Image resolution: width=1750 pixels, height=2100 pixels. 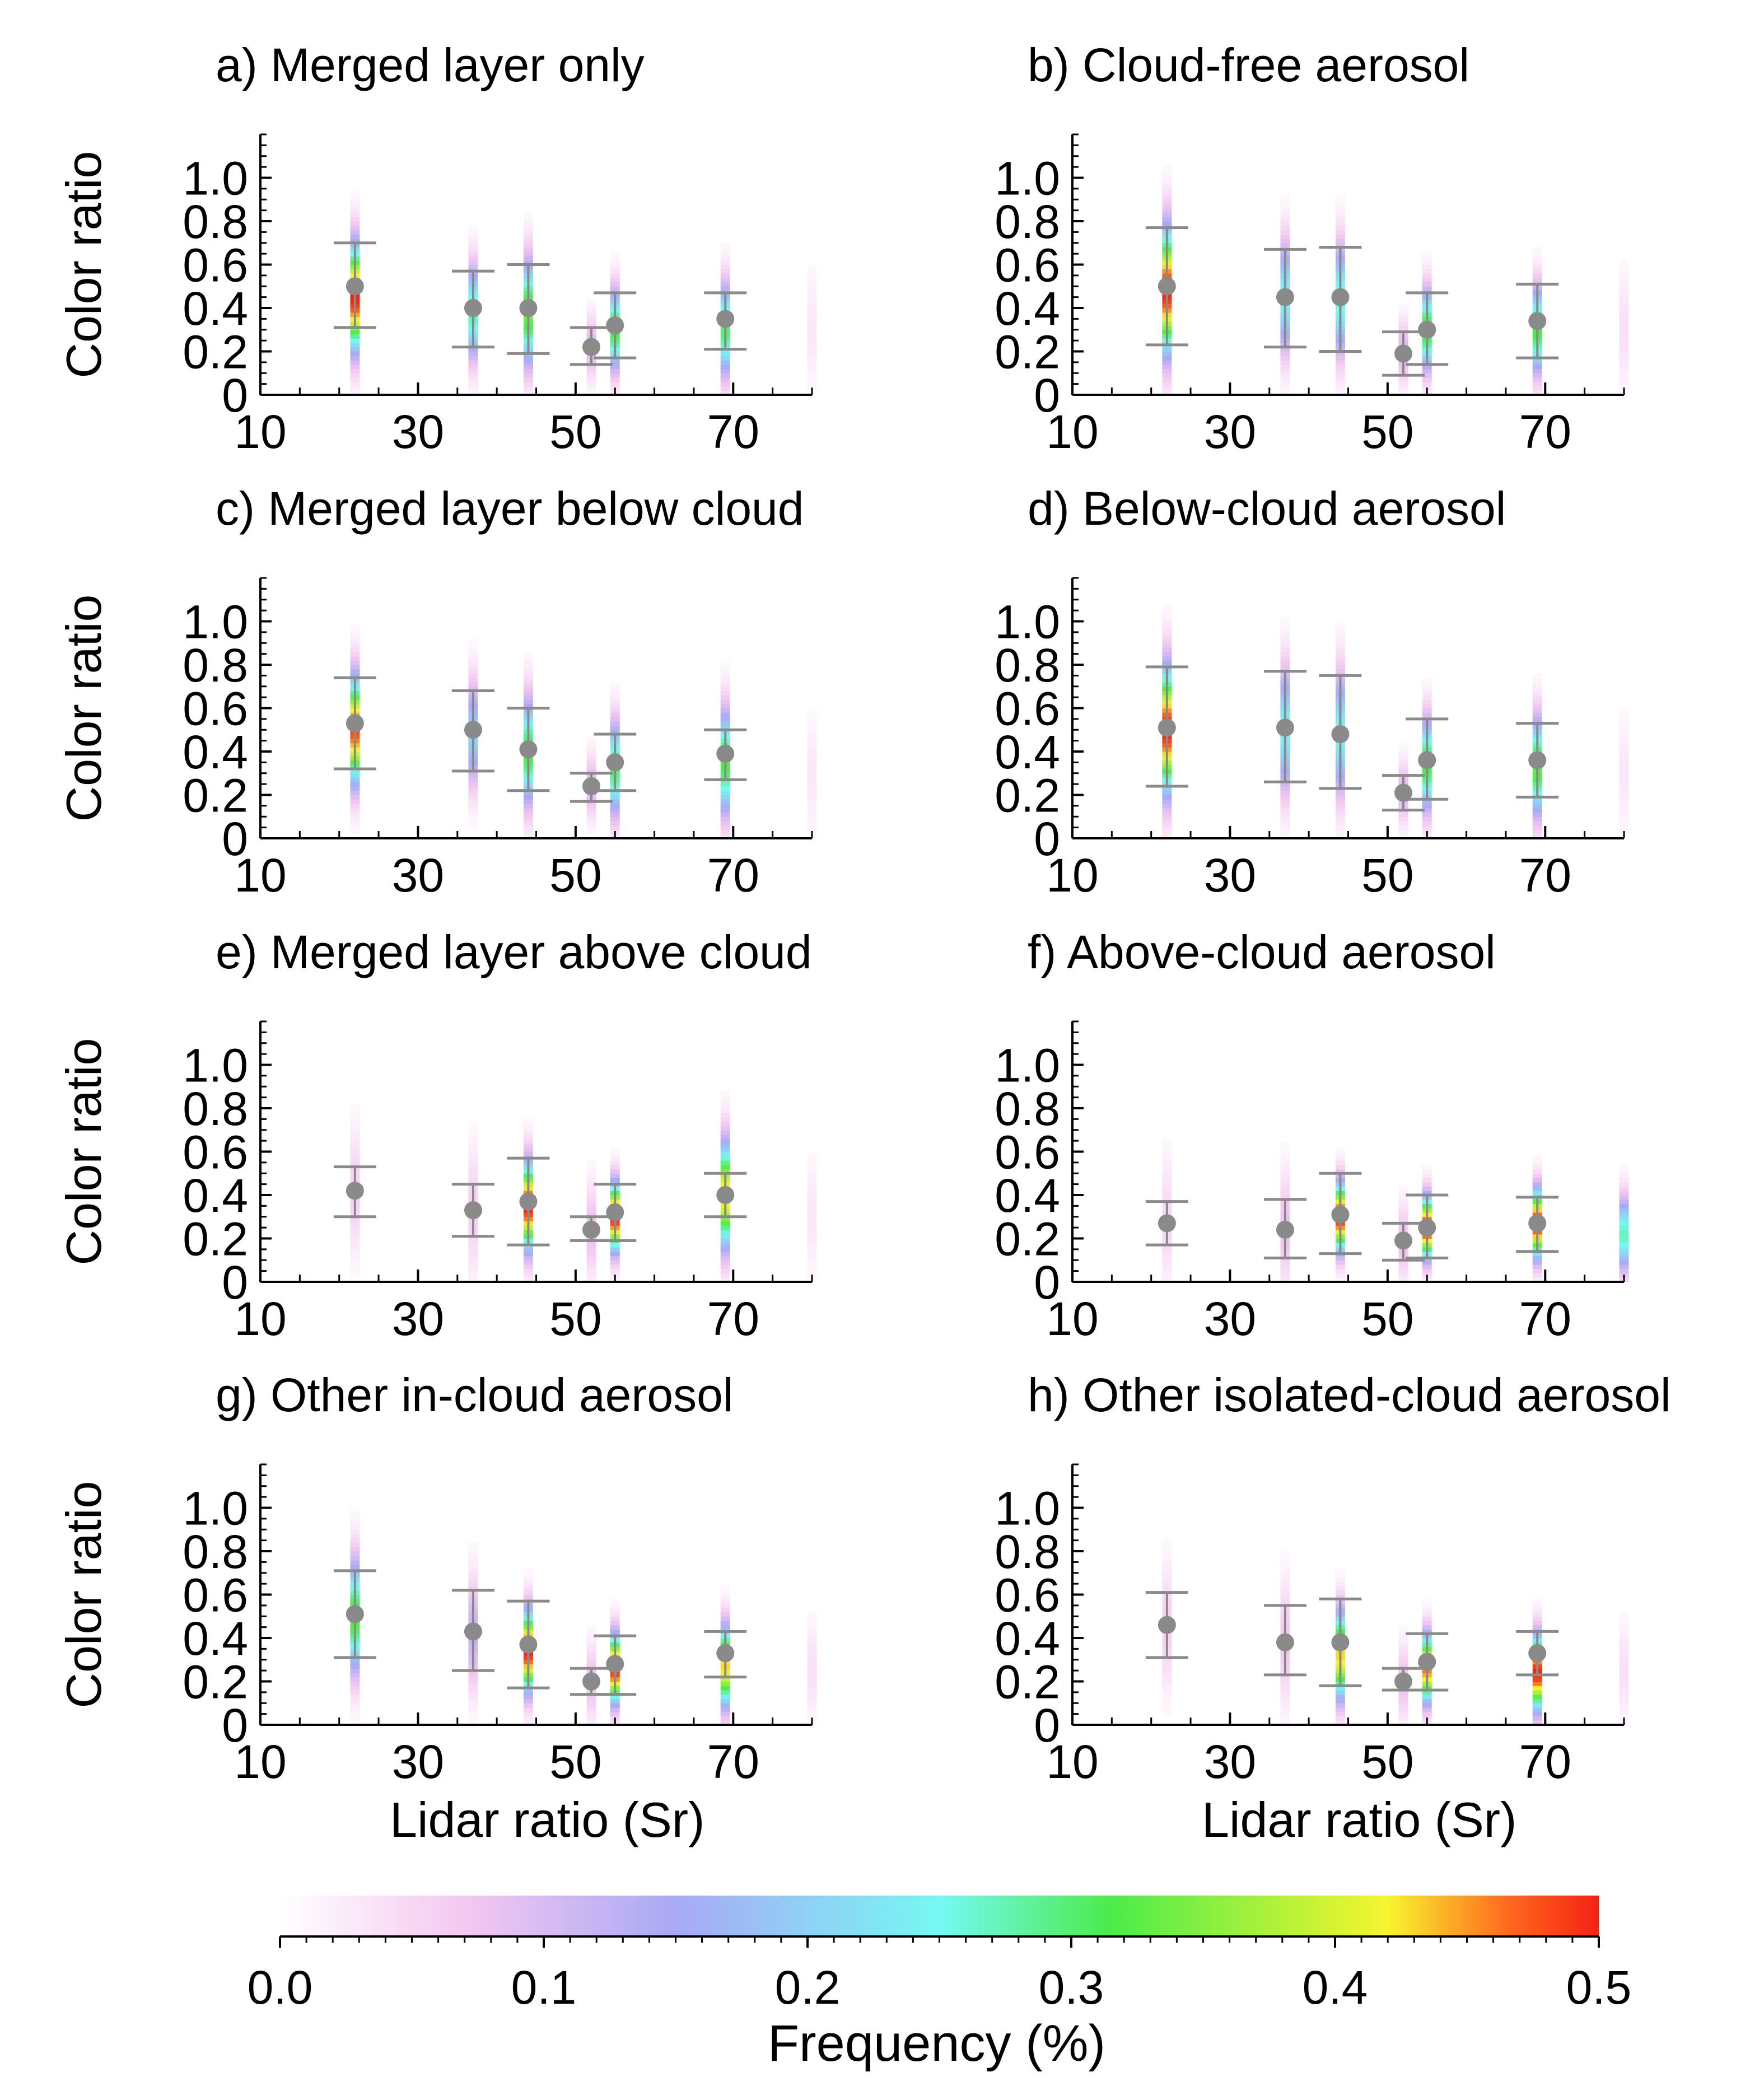 I want to click on x-tick-label: 10, so click(x=1072, y=1762).